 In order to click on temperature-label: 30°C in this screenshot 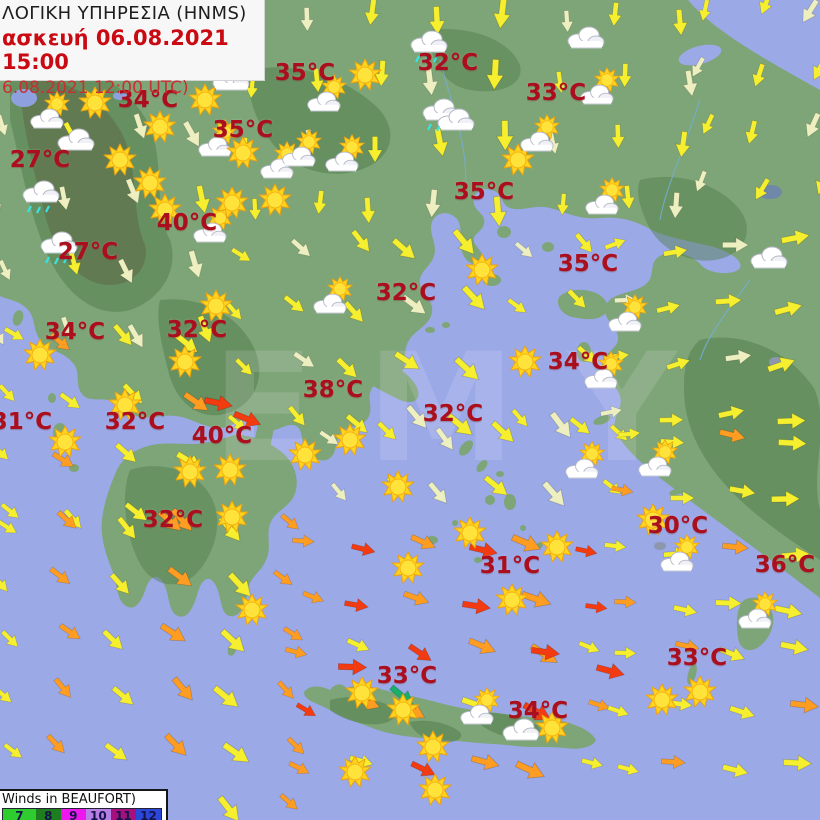, I will do `click(678, 526)`.